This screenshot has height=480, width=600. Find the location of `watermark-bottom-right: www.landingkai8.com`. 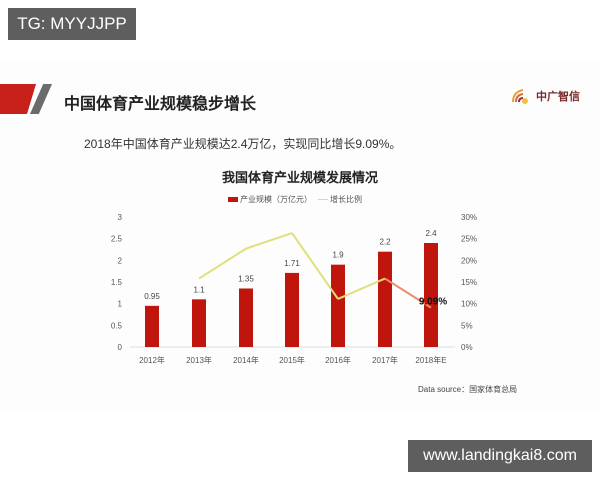

watermark-bottom-right: www.landingkai8.com is located at coordinates (500, 456).